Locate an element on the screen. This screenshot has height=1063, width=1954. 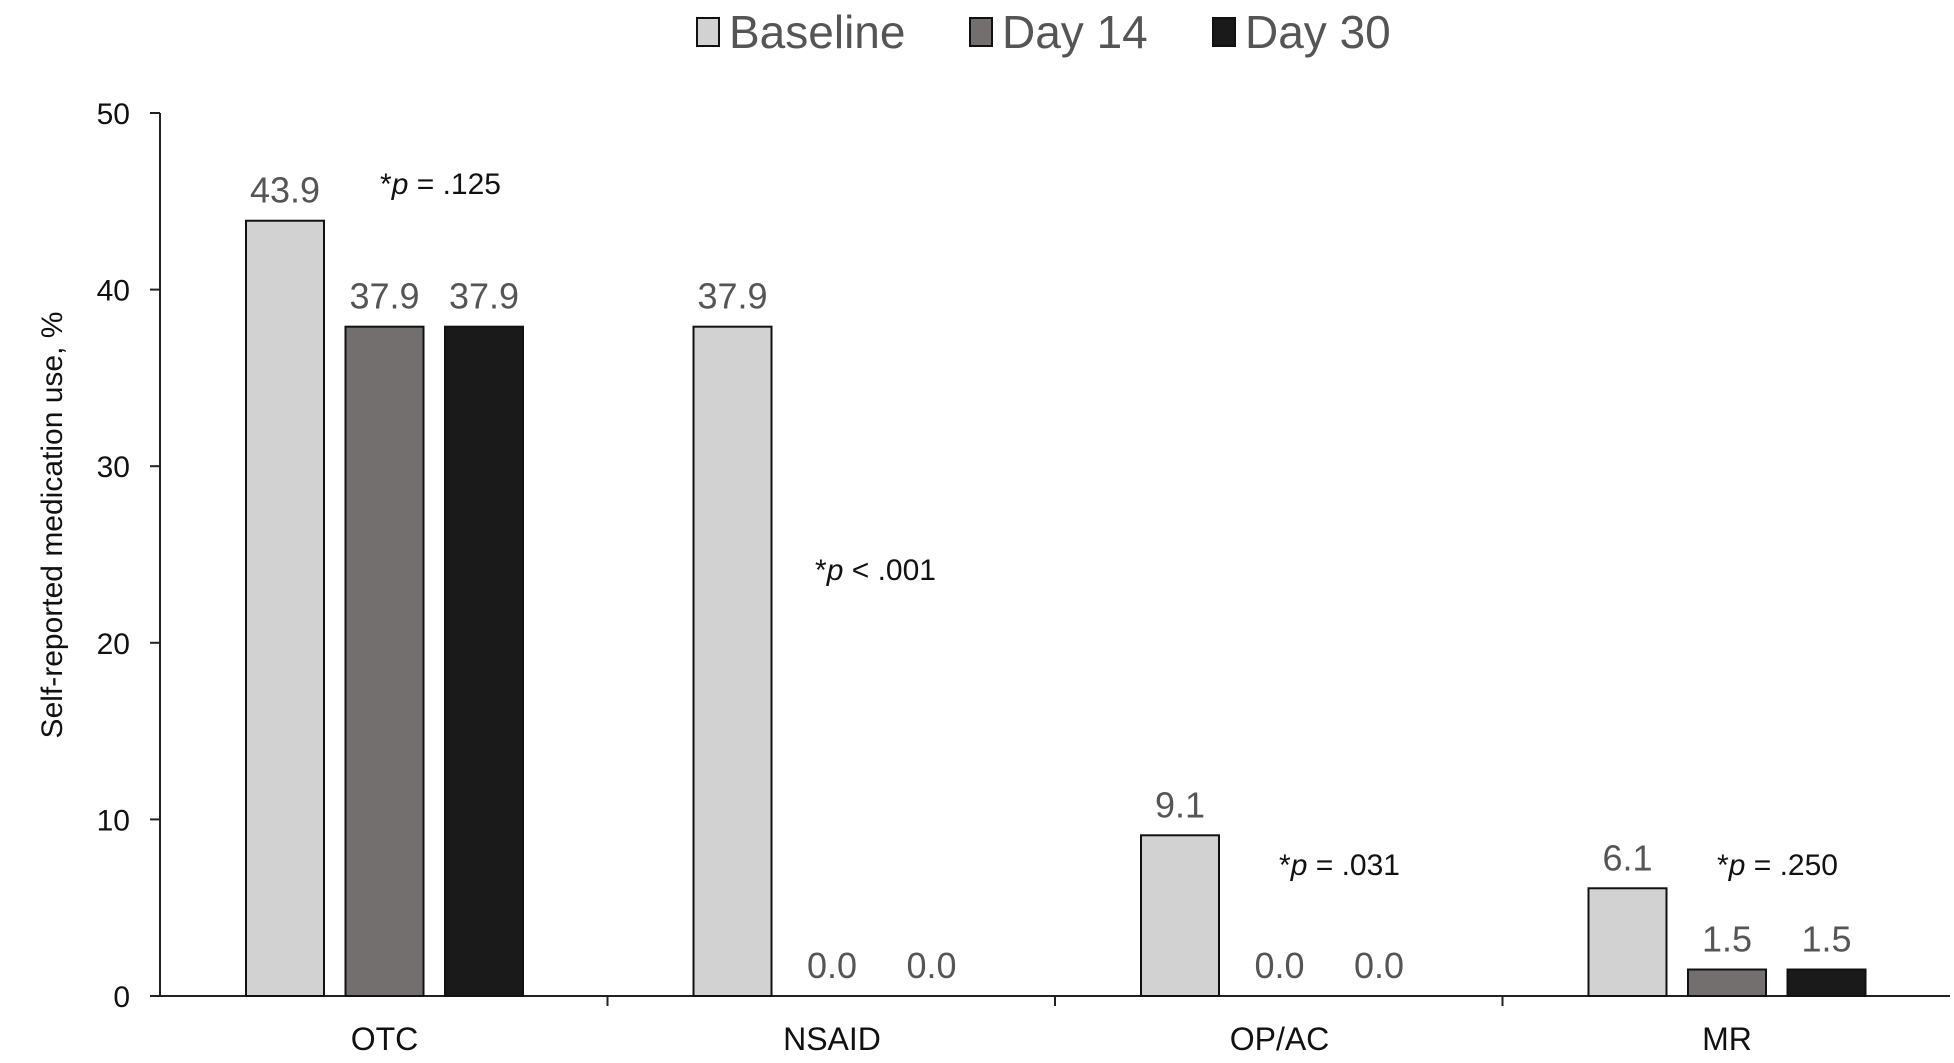
data-label: 6.1 is located at coordinates (1627, 857).